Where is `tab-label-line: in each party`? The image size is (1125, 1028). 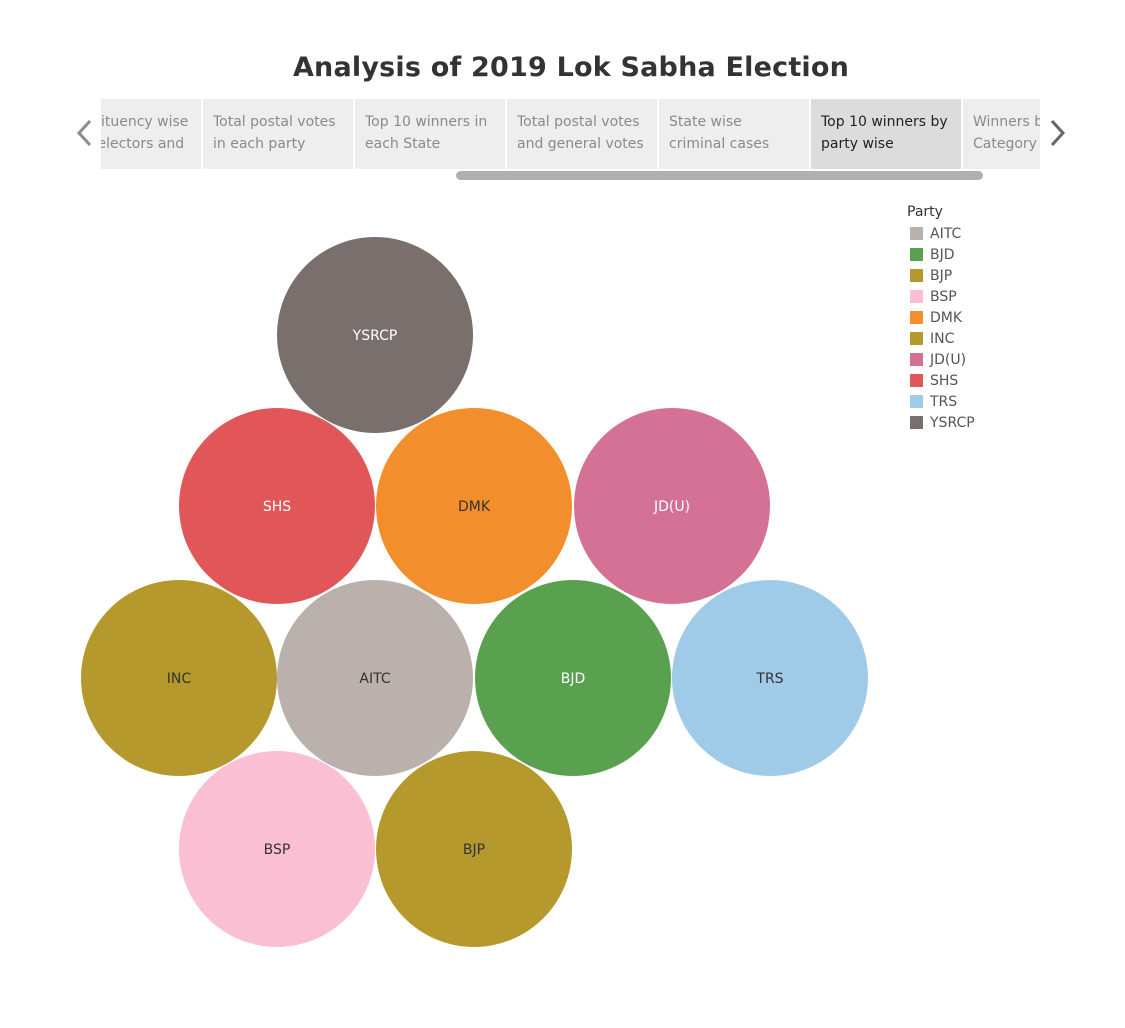 tab-label-line: in each party is located at coordinates (259, 144).